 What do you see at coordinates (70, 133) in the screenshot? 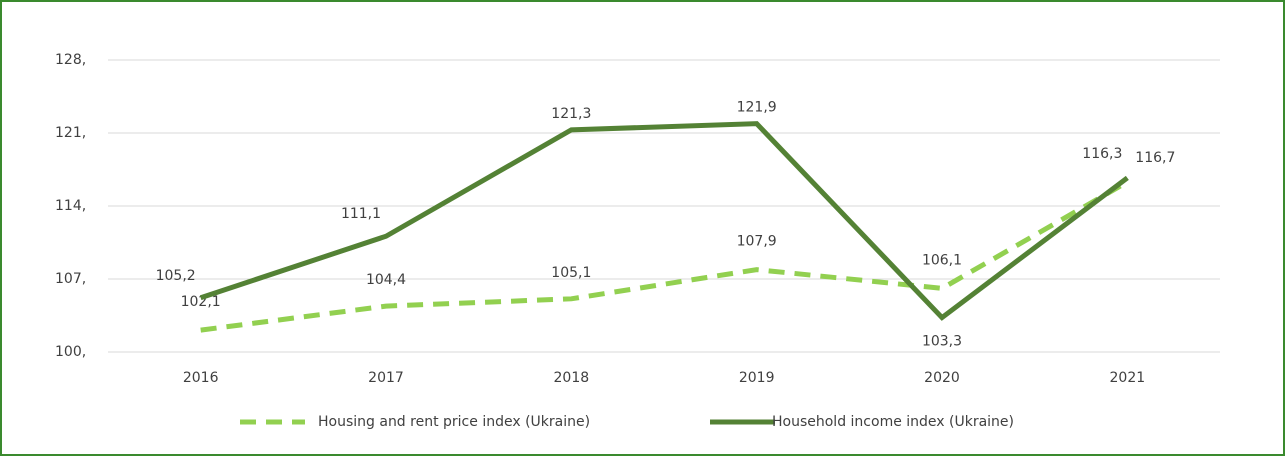
I see `y-tick-label: 121,` at bounding box center [70, 133].